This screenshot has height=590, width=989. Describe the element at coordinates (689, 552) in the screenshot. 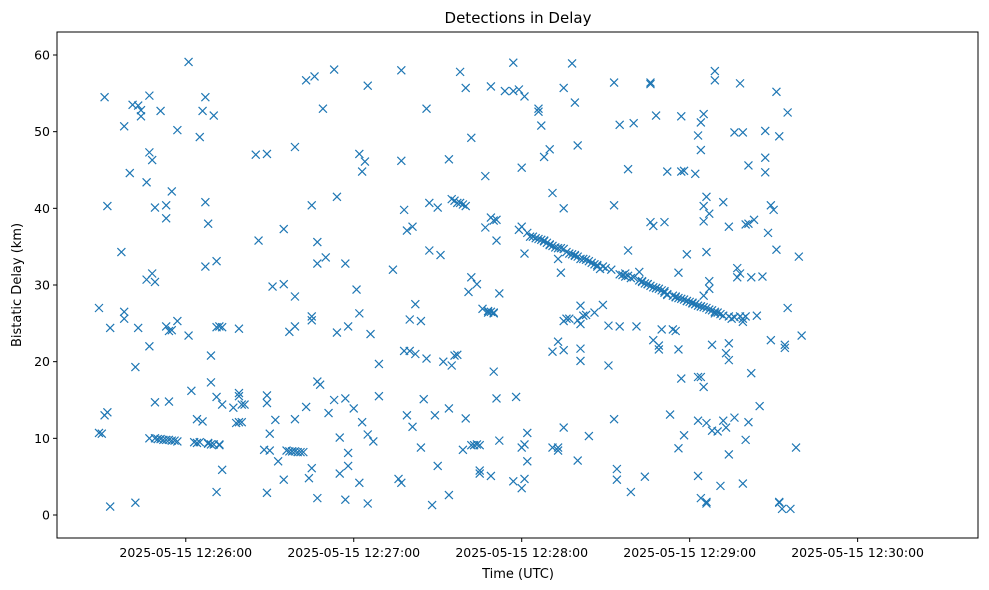

I see `x-tick-label: 2025-05-15 12:29:00` at that location.